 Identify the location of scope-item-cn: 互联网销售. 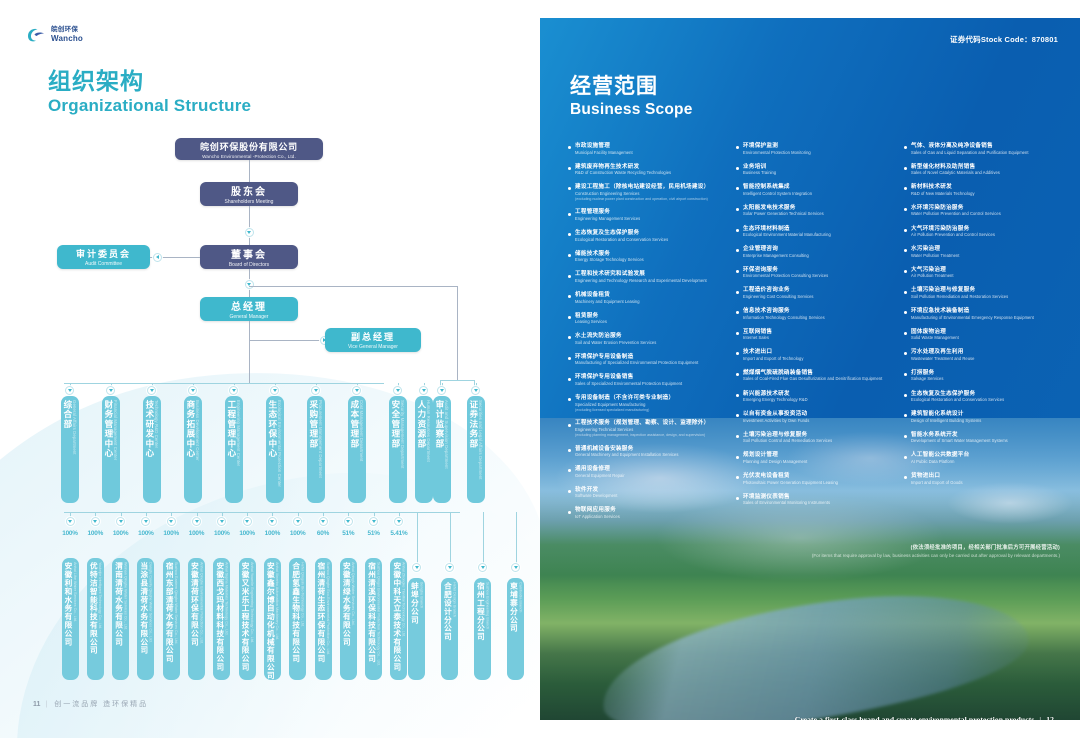
(758, 331).